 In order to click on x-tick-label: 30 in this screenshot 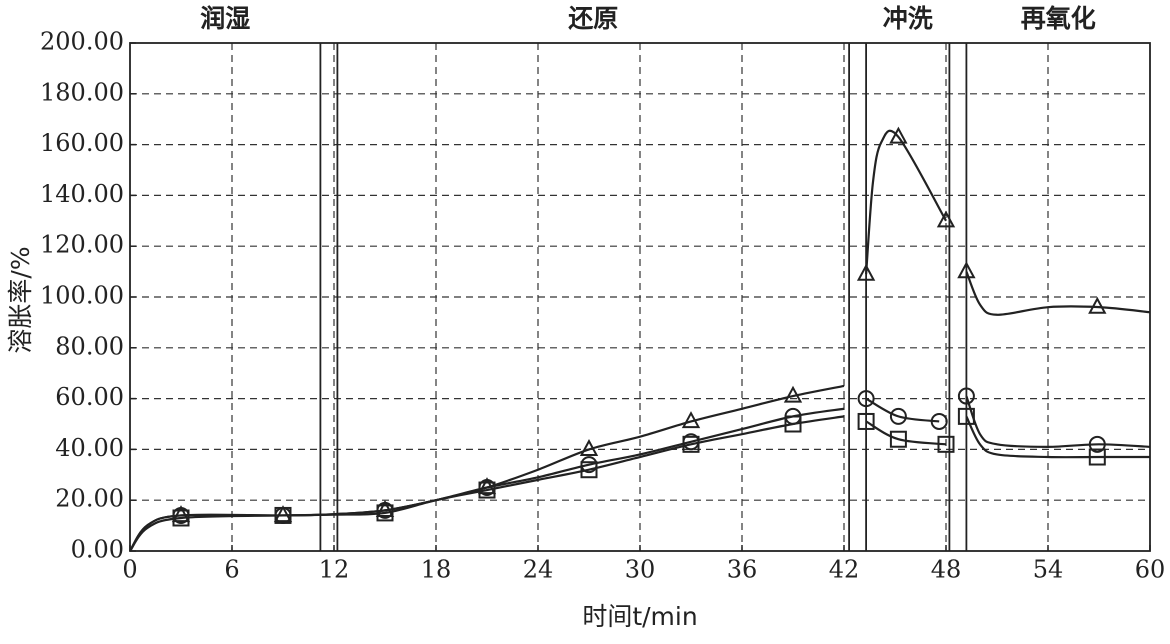, I will do `click(640, 570)`.